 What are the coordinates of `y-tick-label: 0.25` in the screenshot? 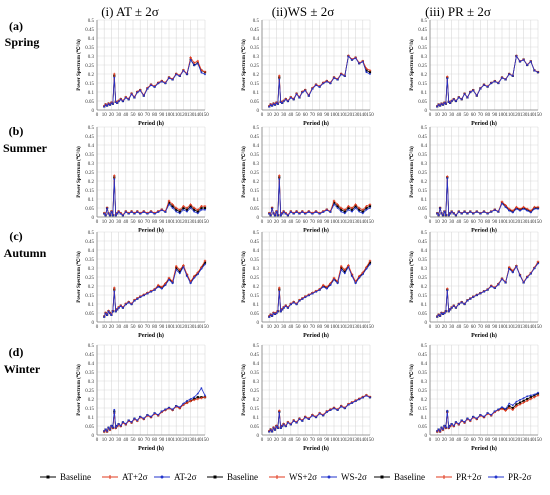 It's located at (422, 278).